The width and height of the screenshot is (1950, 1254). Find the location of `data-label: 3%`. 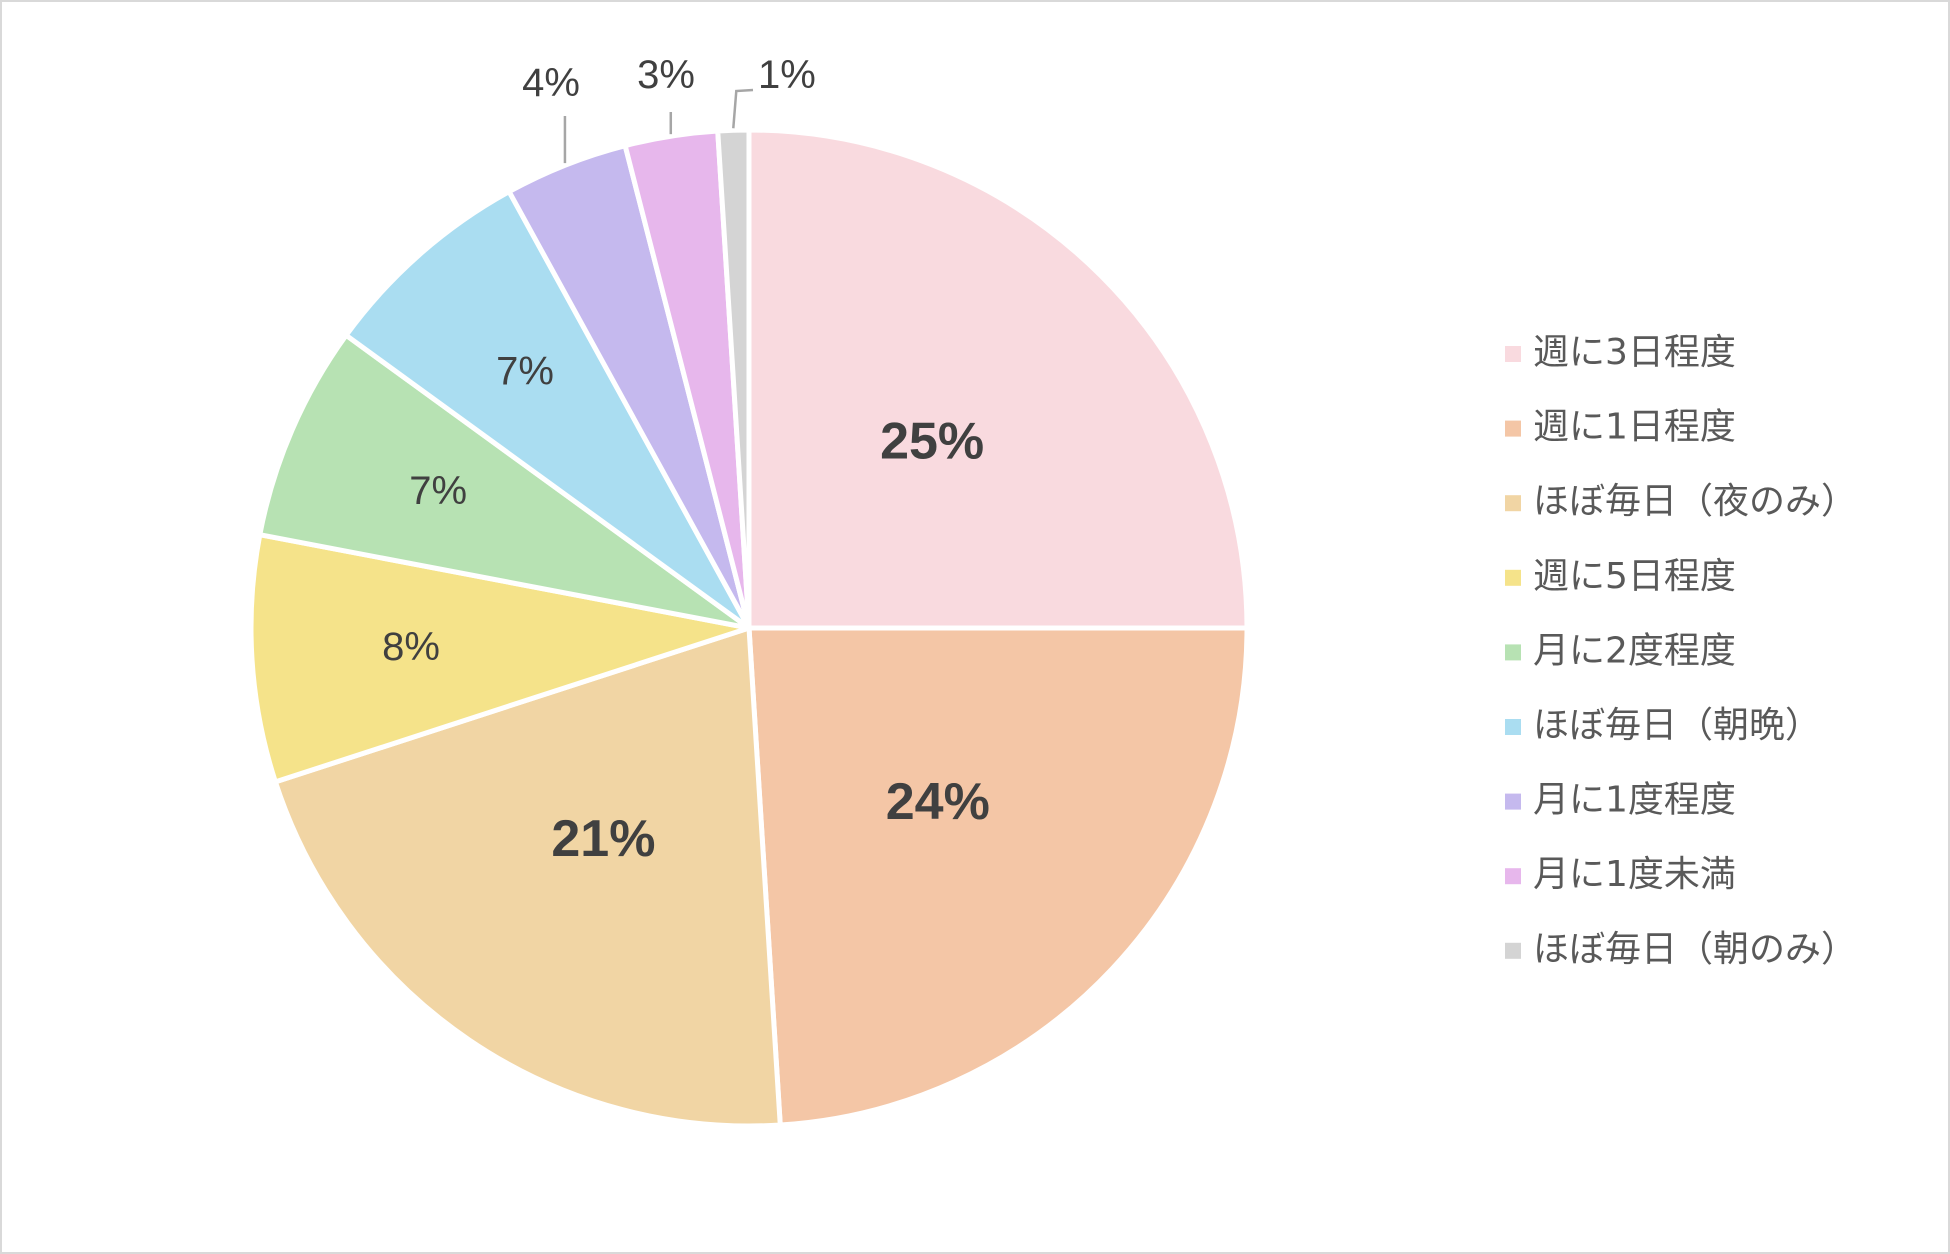

data-label: 3% is located at coordinates (666, 75).